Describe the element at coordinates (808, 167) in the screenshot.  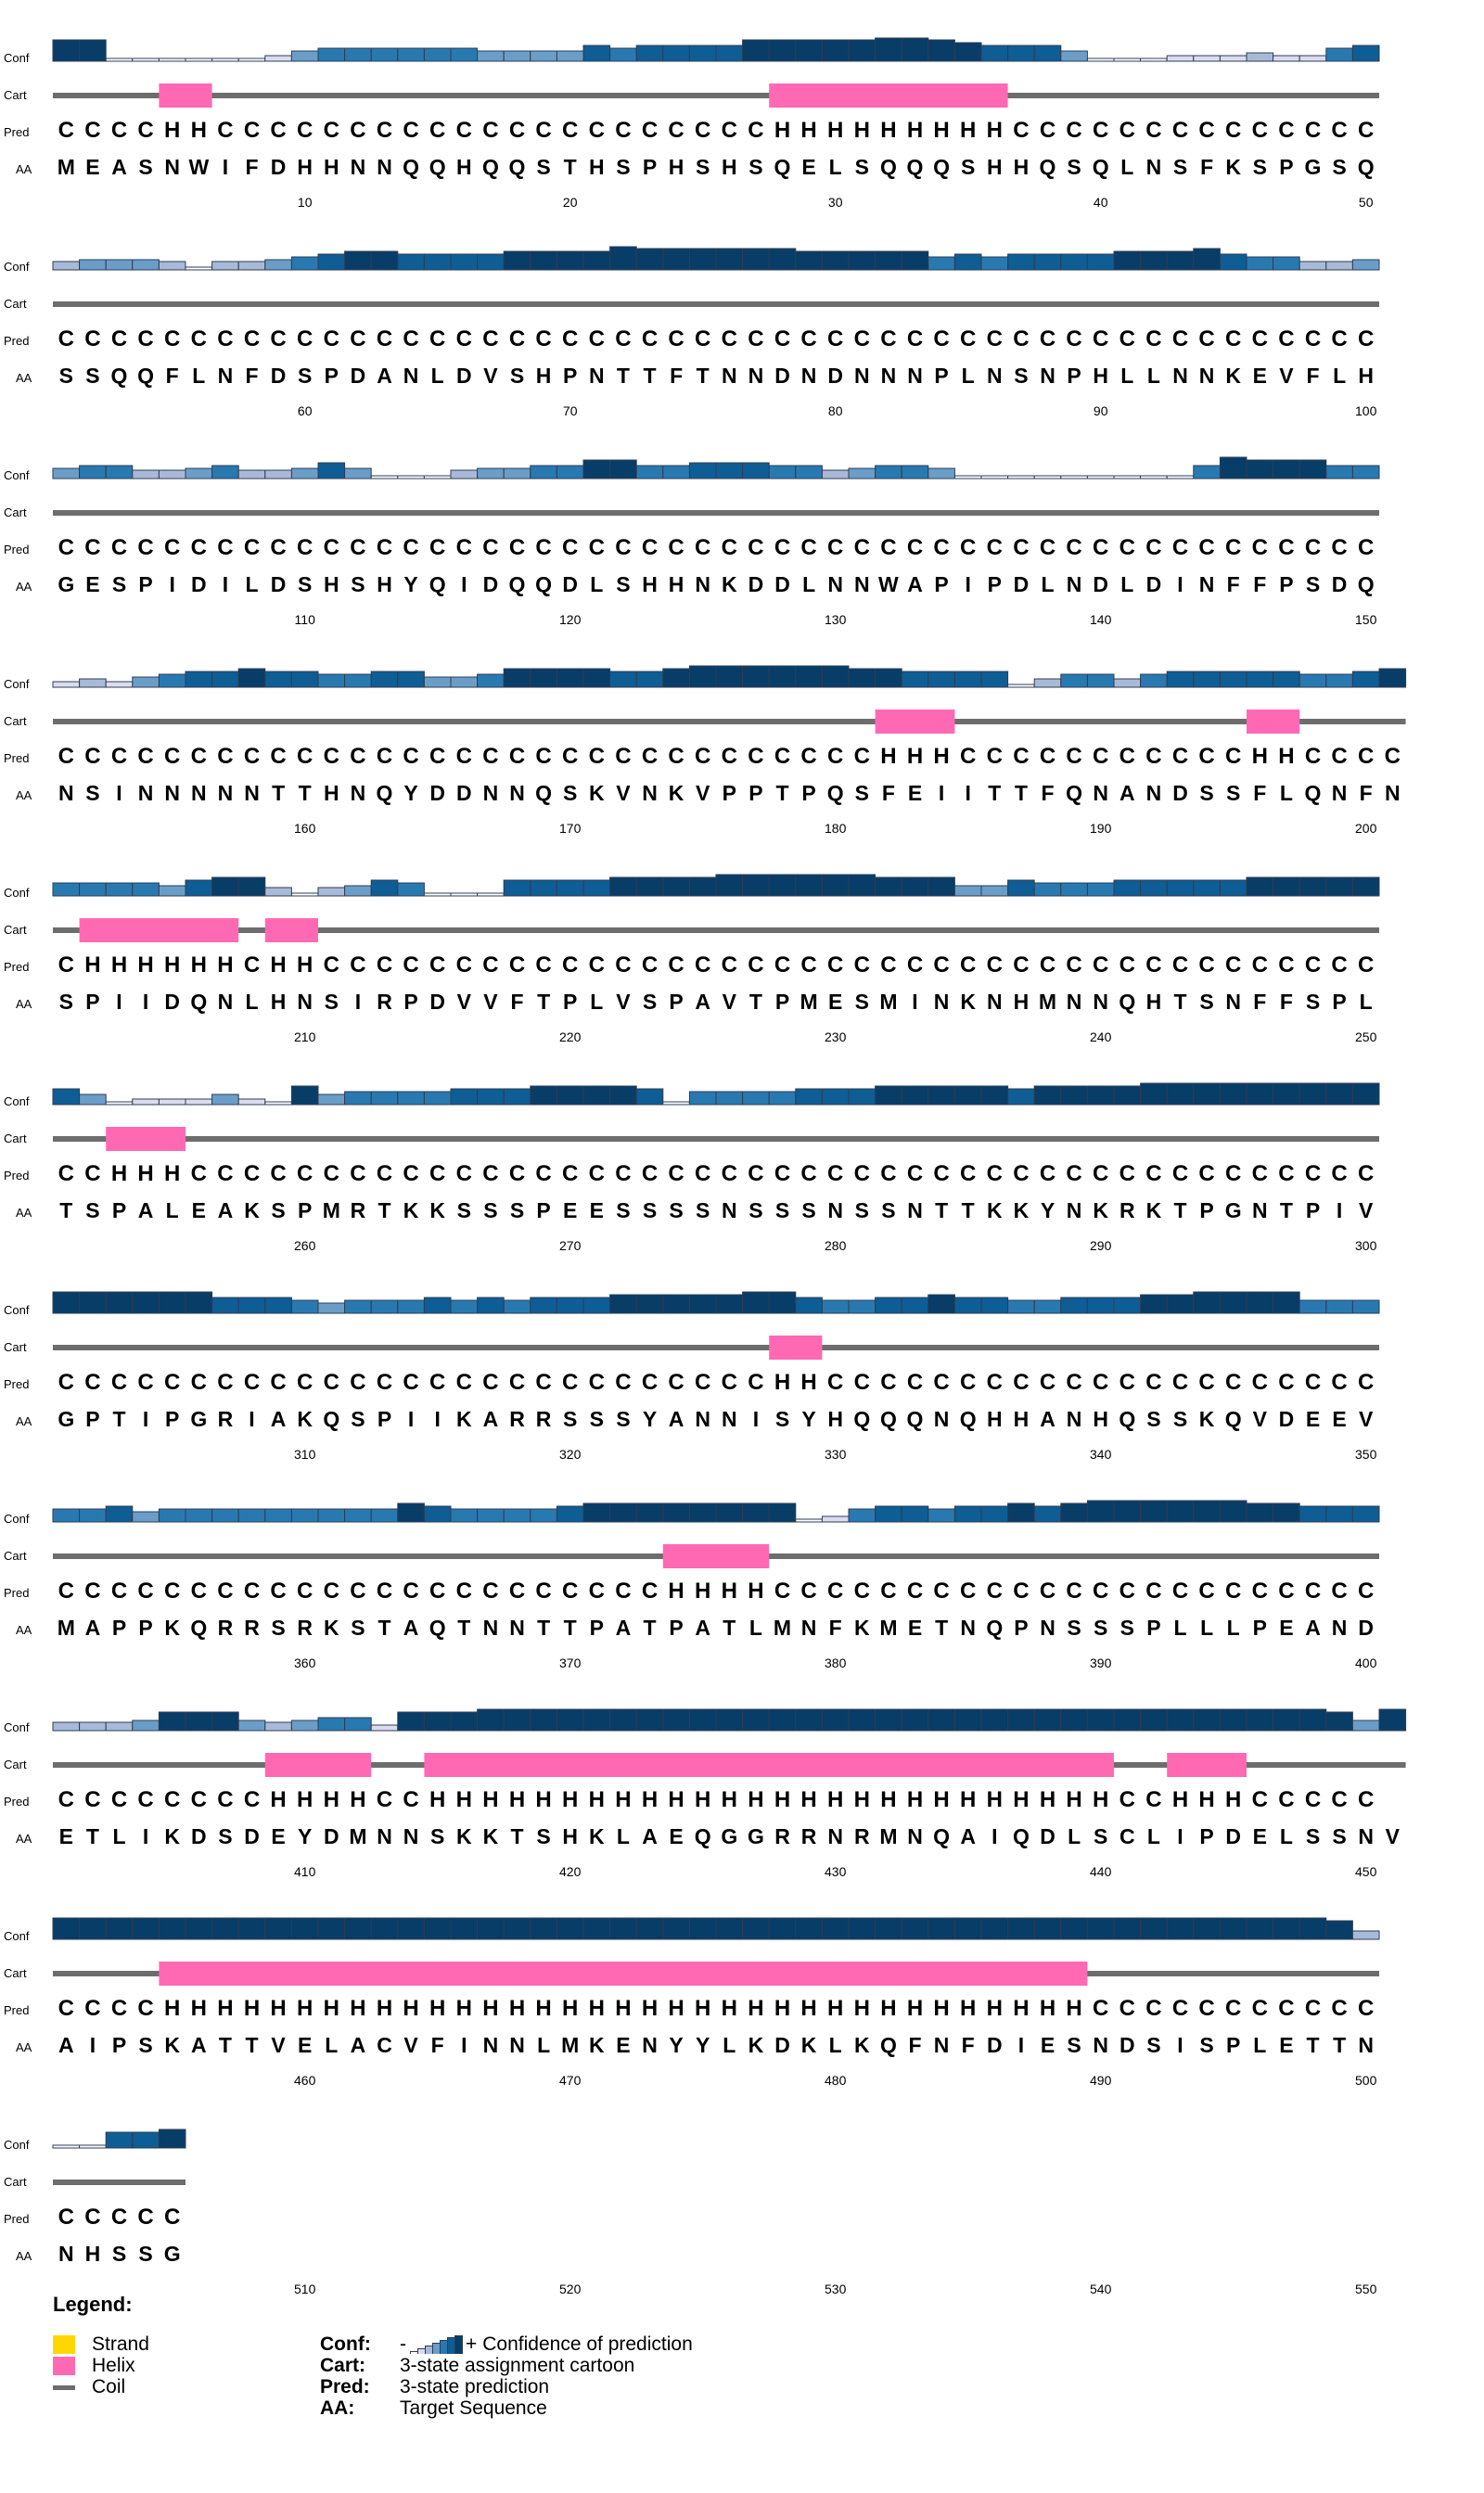
I see `aa-letter: E` at that location.